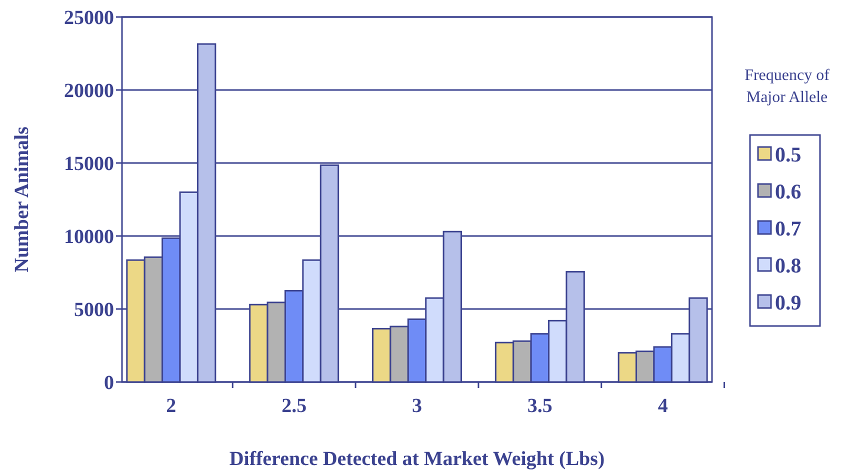 The height and width of the screenshot is (475, 867). I want to click on y-axis-title: Number Animals, so click(22, 199).